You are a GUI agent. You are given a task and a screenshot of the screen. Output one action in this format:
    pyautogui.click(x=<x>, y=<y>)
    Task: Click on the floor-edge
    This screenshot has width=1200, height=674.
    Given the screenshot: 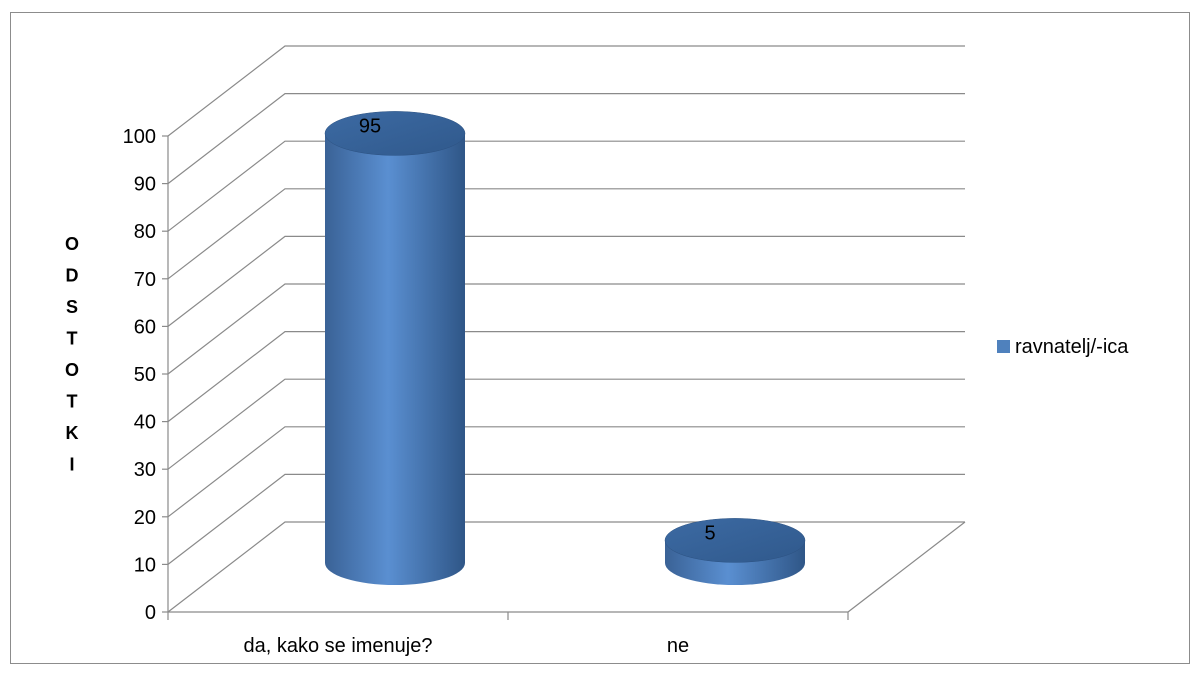 What is the action you would take?
    pyautogui.click(x=567, y=567)
    